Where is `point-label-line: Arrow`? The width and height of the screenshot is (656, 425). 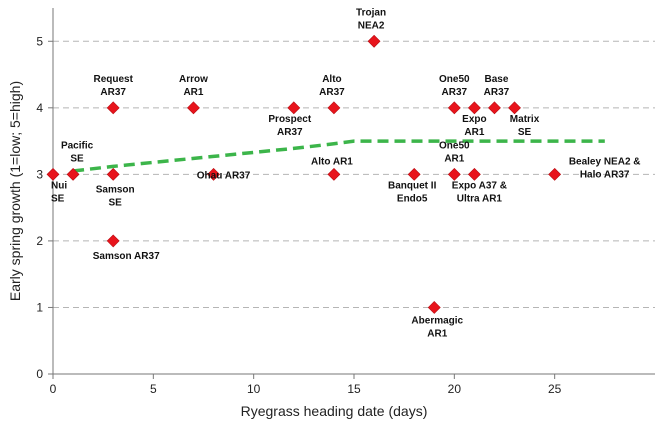
point-label-line: Arrow is located at coordinates (193, 79).